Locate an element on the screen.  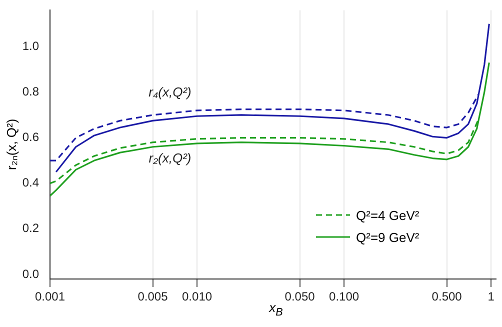
x-tick-label: 0.010 is located at coordinates (197, 297).